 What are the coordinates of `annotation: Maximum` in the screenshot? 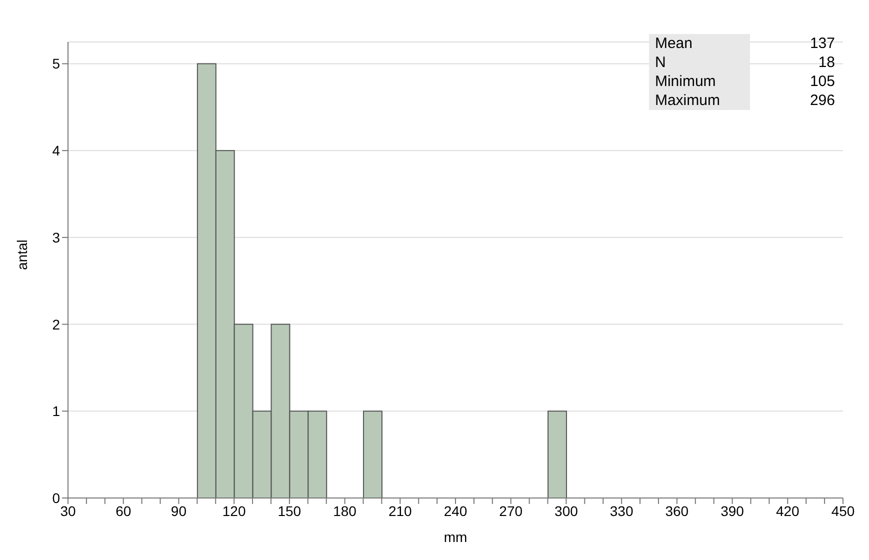 It's located at (699, 100).